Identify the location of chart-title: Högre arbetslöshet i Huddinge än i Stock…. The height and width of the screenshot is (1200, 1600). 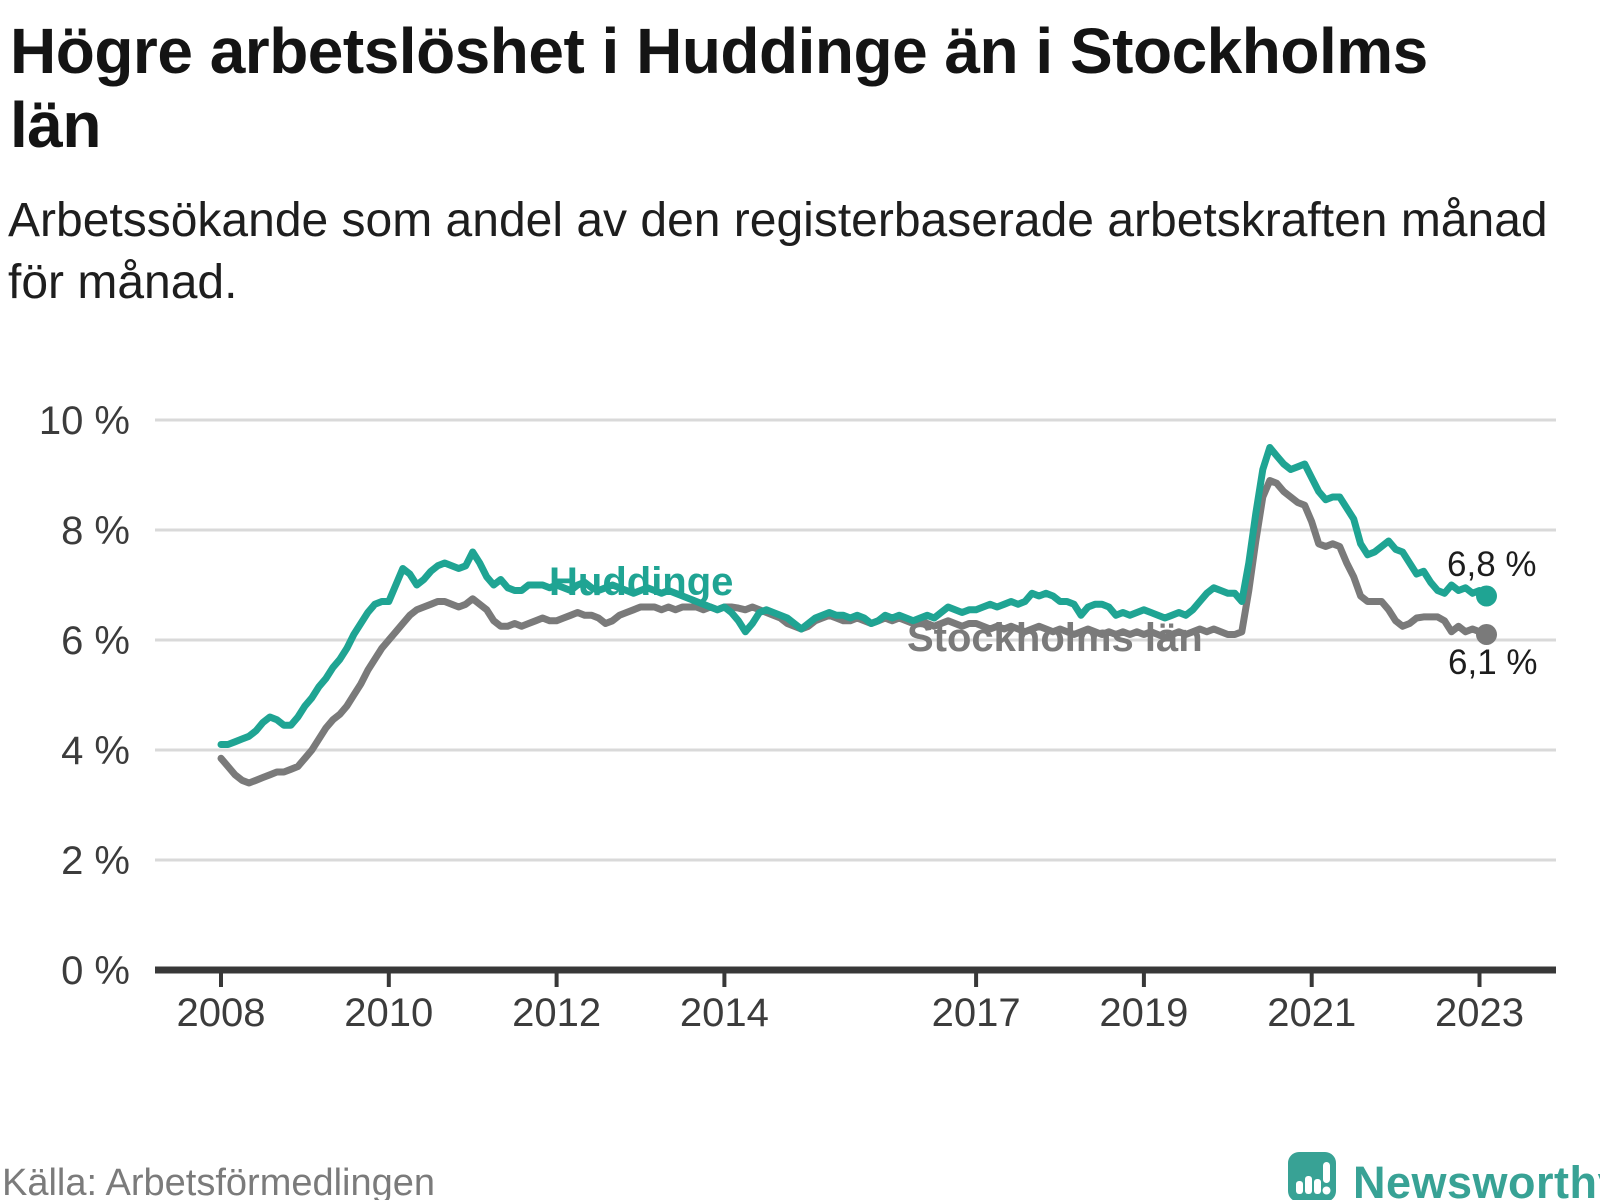
(719, 88).